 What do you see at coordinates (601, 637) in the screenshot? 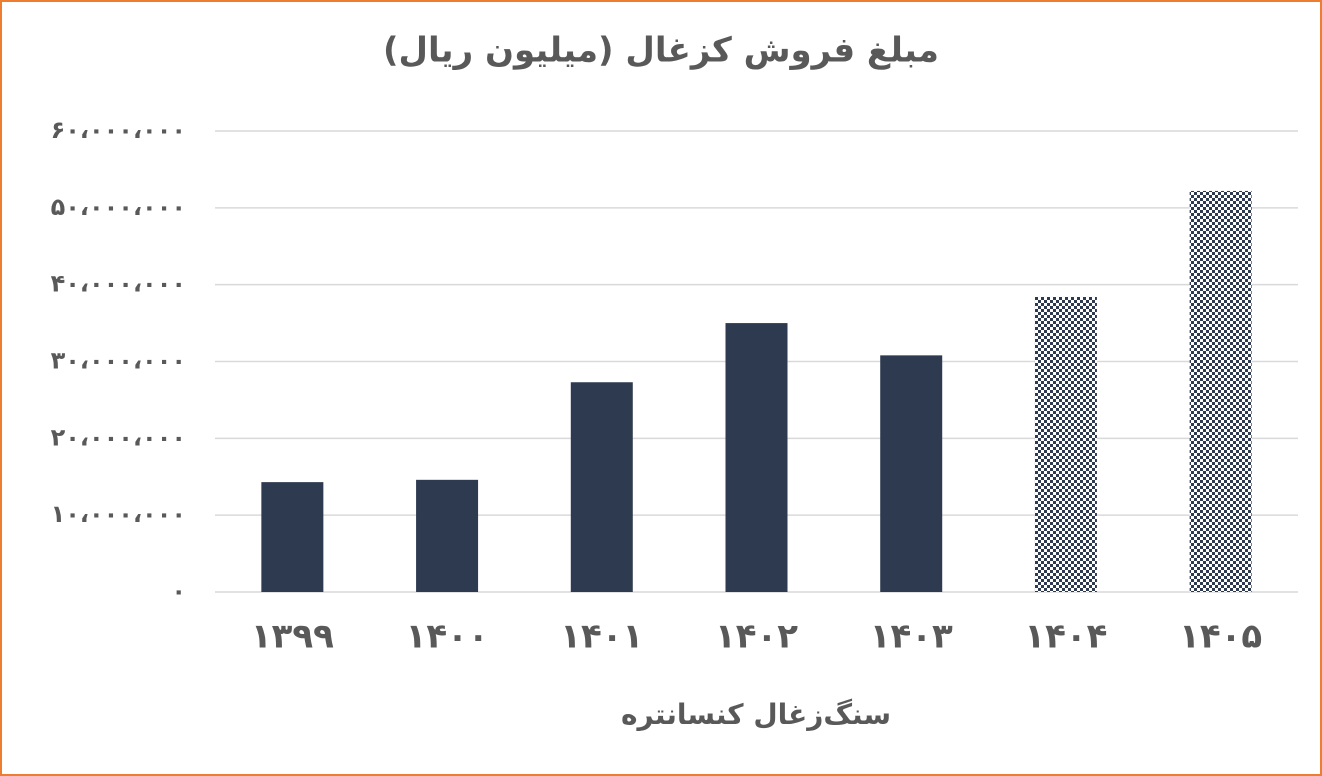
I see `x-tick-label: ۱۴۰۱` at bounding box center [601, 637].